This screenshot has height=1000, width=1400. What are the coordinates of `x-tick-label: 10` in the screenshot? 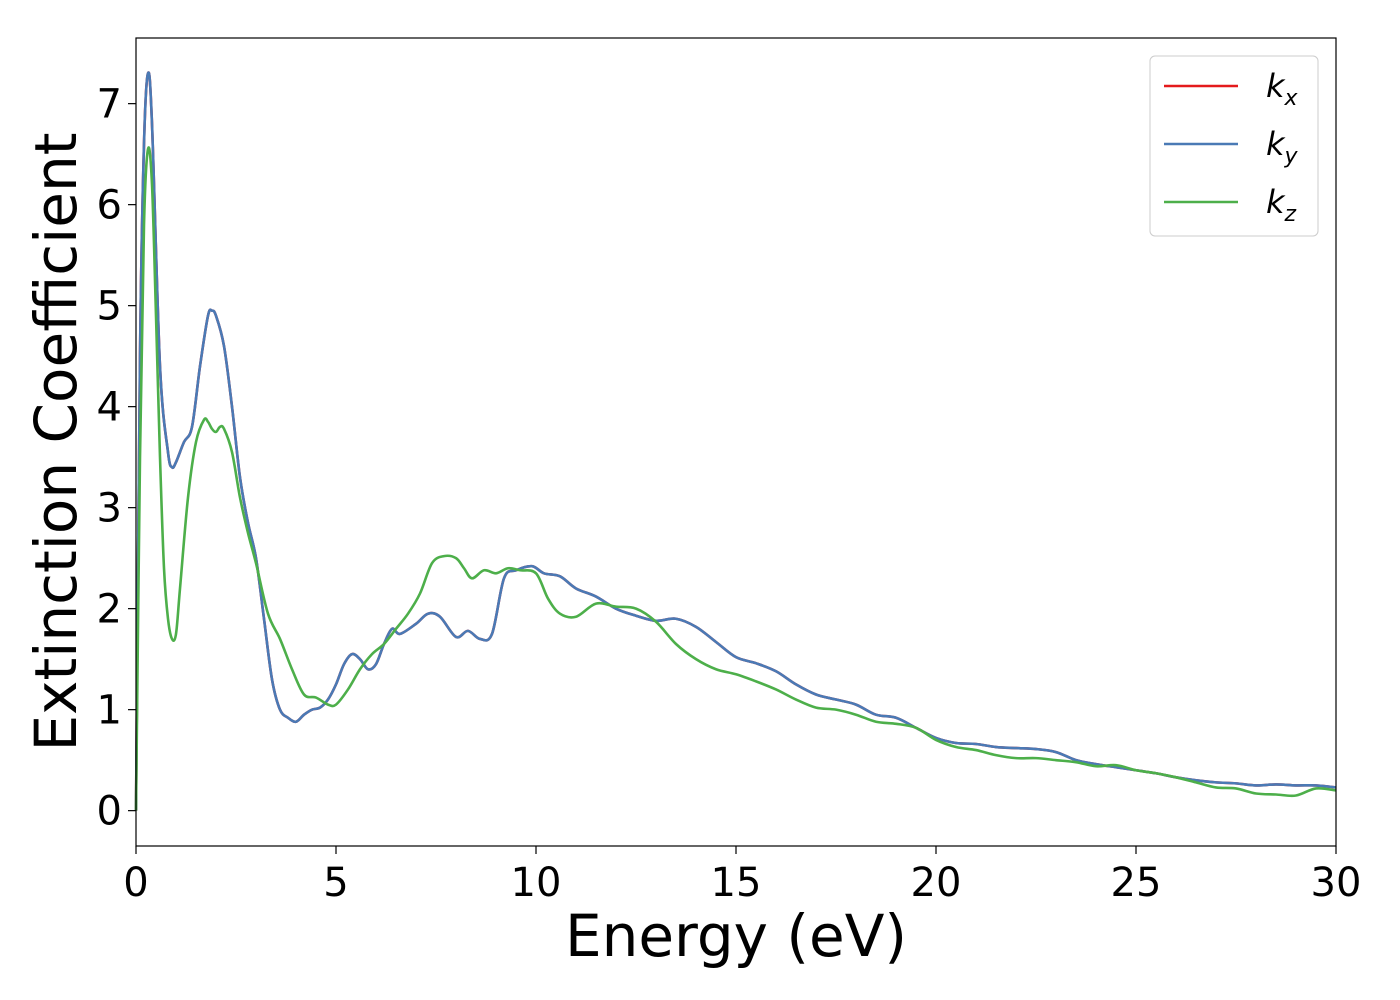 It's located at (536, 883).